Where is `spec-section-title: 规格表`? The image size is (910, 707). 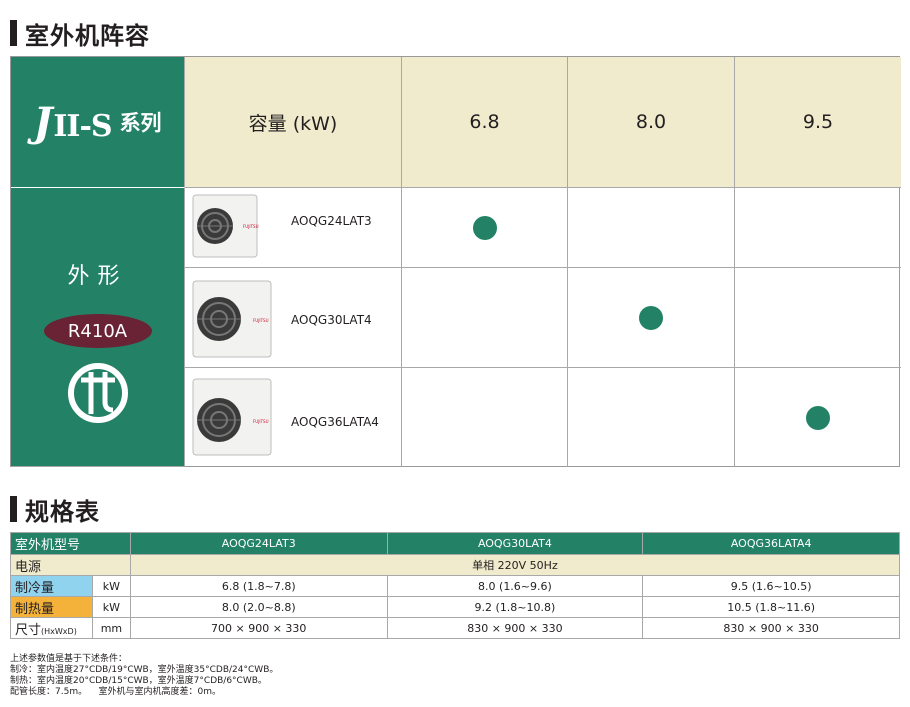 spec-section-title: 规格表 is located at coordinates (55, 510).